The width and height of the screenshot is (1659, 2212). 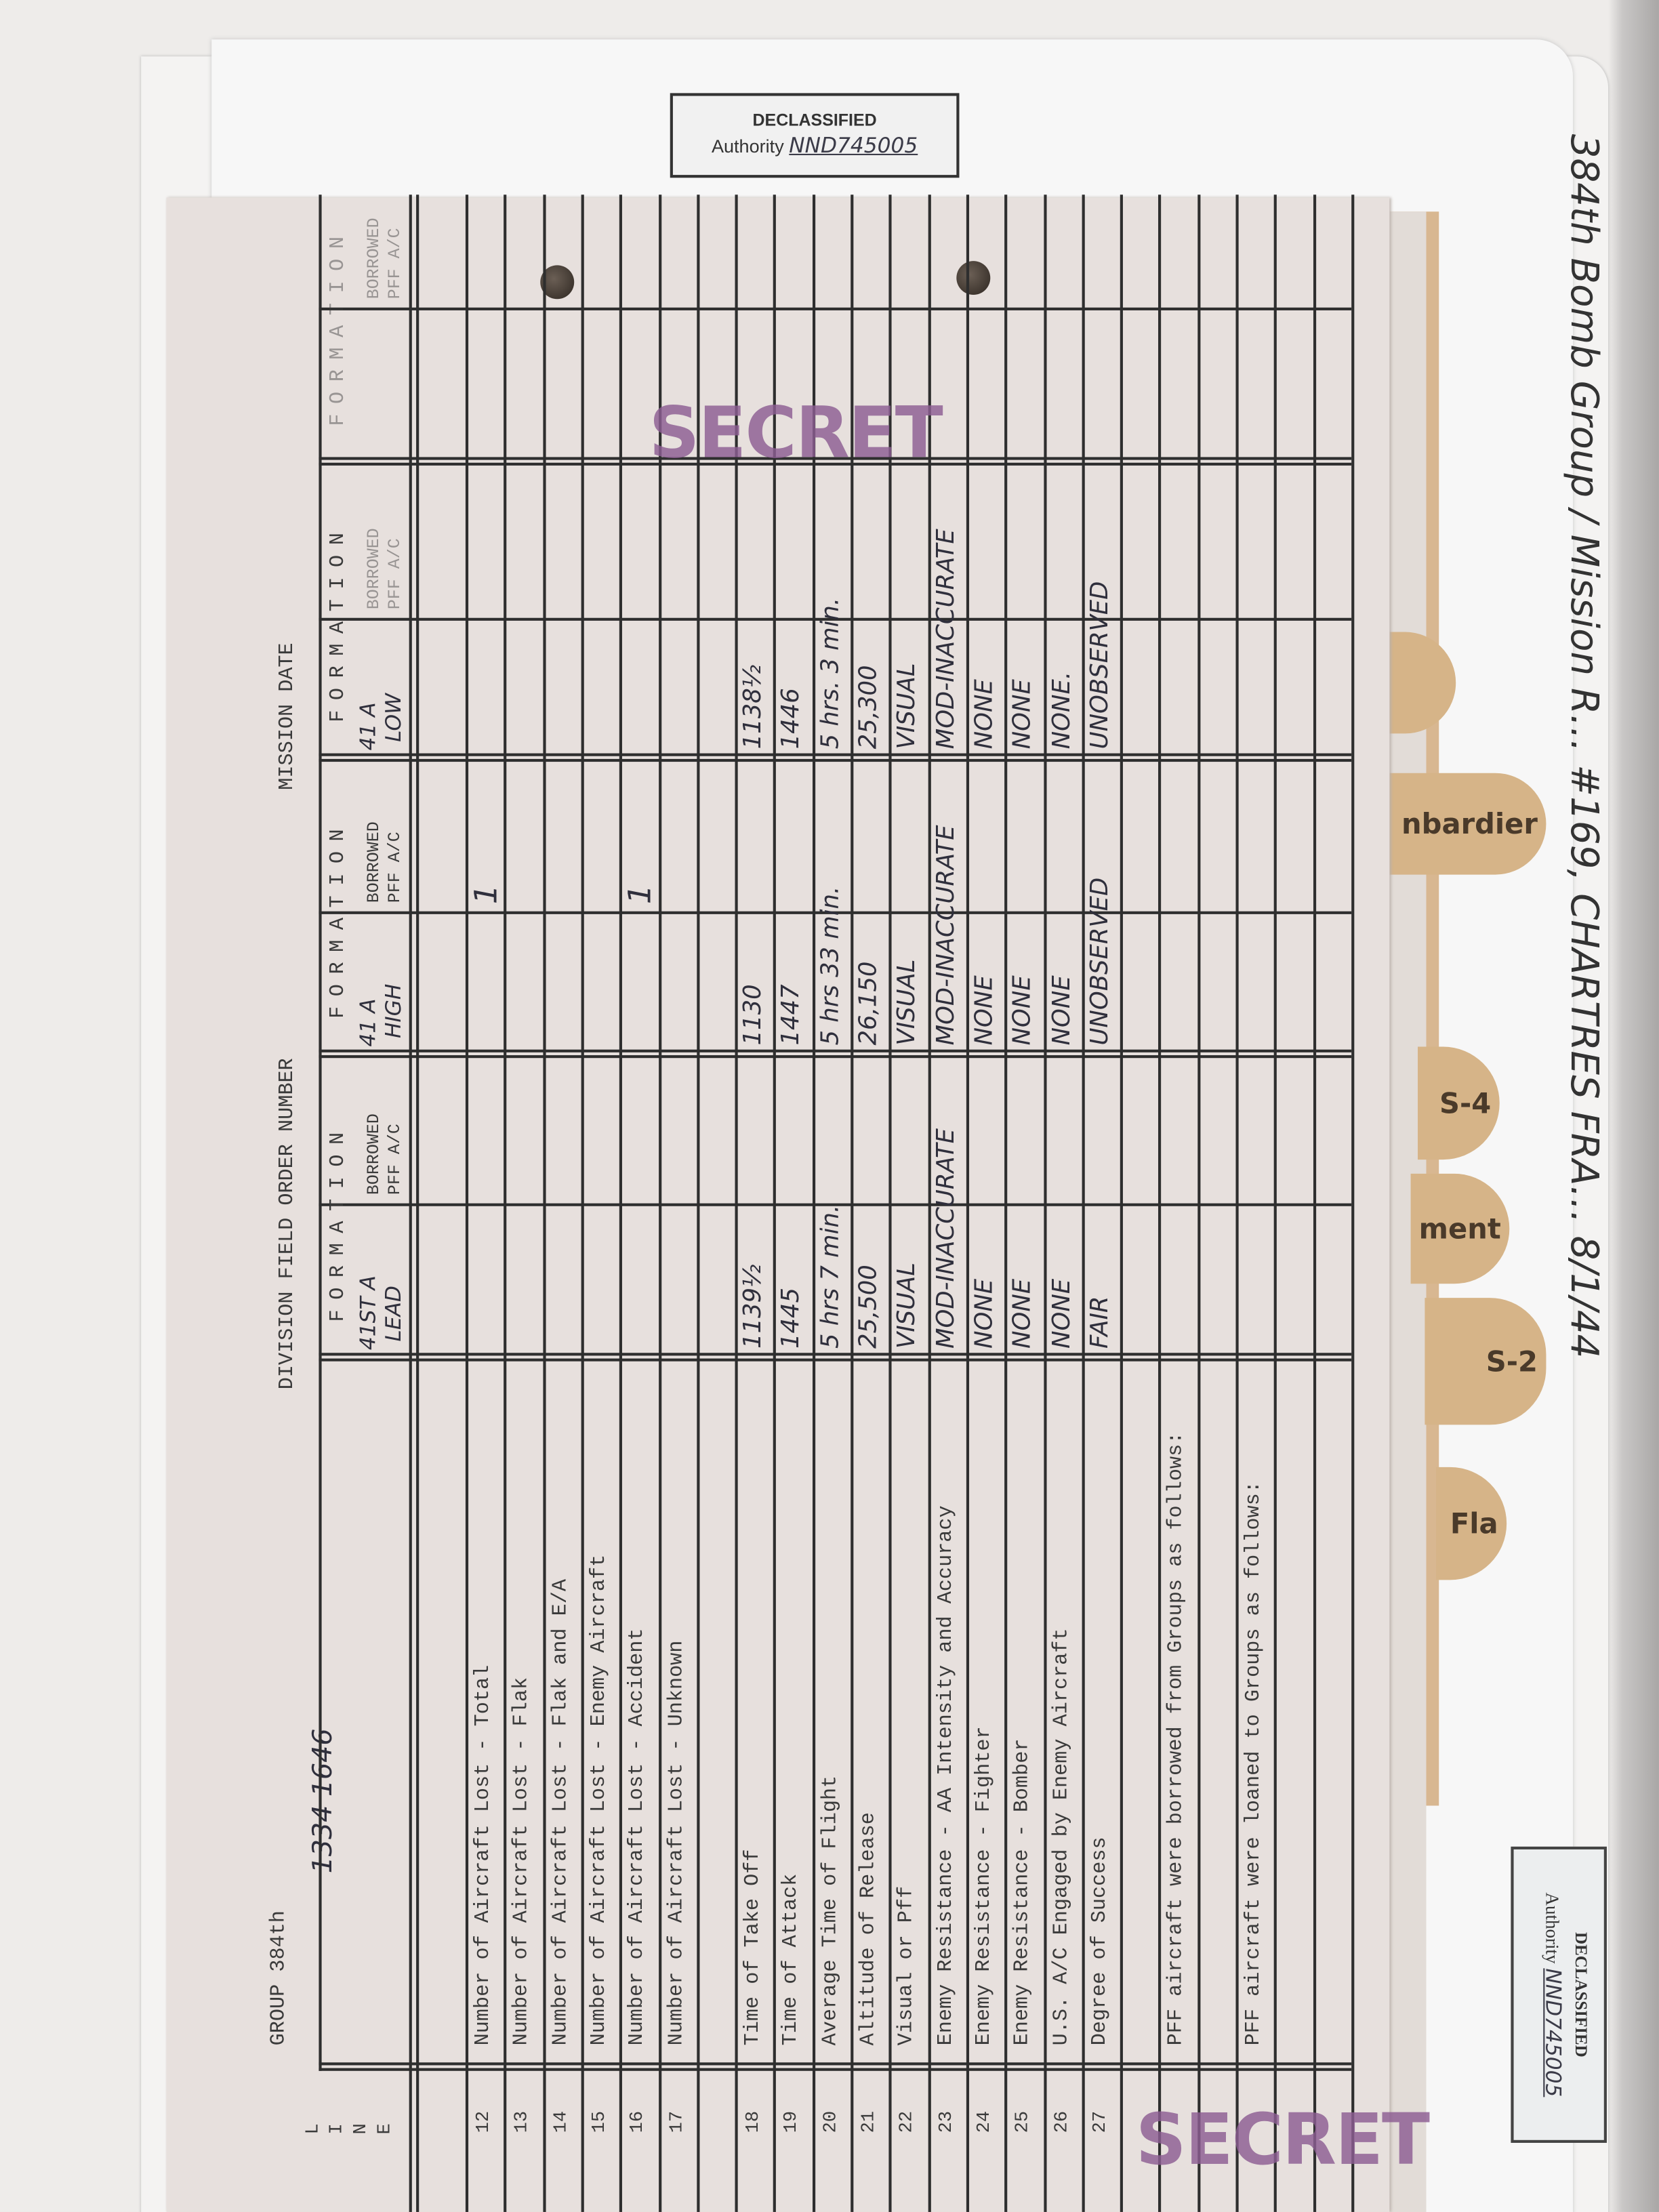 What do you see at coordinates (796, 433) in the screenshot?
I see `secret-stamp-top: SECRET` at bounding box center [796, 433].